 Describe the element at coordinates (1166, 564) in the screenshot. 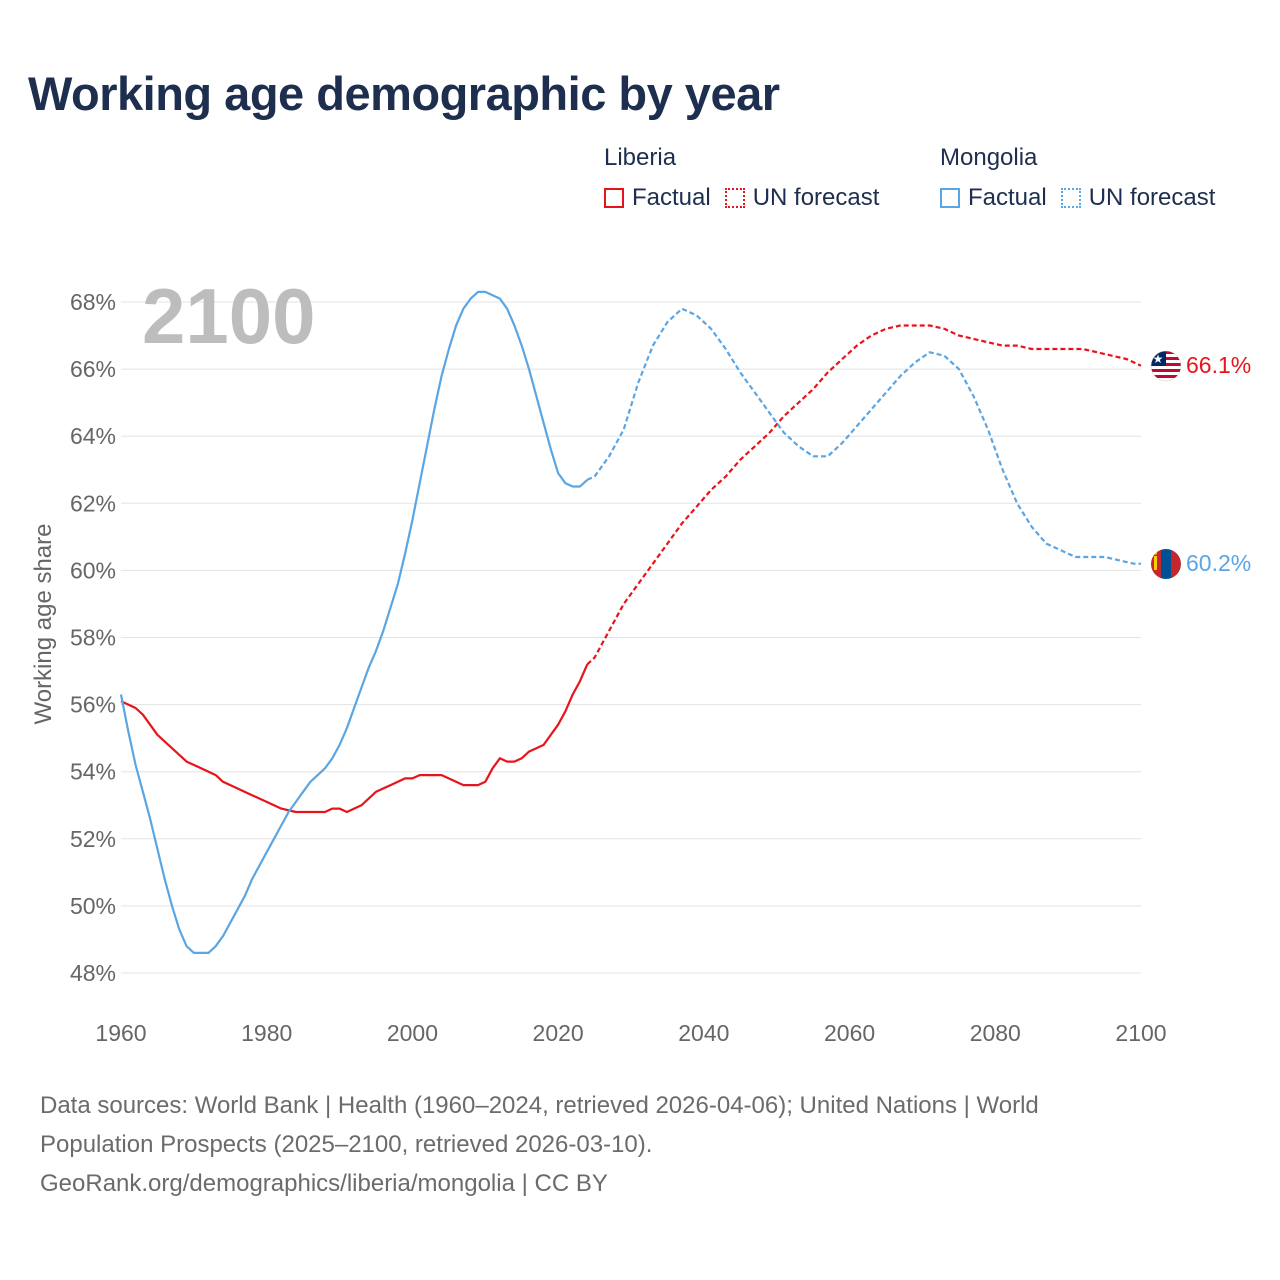

I see `mongolia-flag-icon` at that location.